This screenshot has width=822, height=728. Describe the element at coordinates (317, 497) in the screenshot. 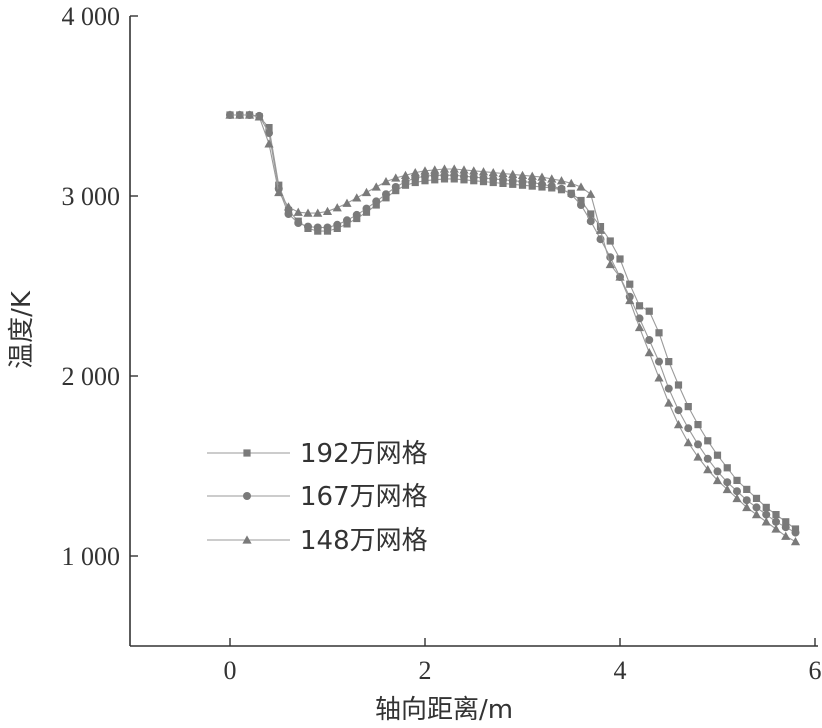

I see `legend: 192万网格 167万网格 148万网格` at that location.